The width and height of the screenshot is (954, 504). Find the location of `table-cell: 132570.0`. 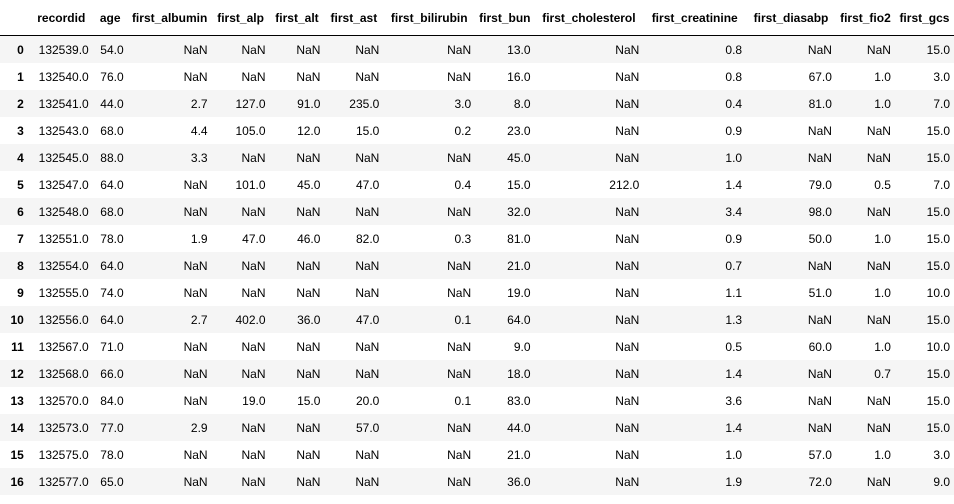

table-cell: 132570.0 is located at coordinates (63, 400).